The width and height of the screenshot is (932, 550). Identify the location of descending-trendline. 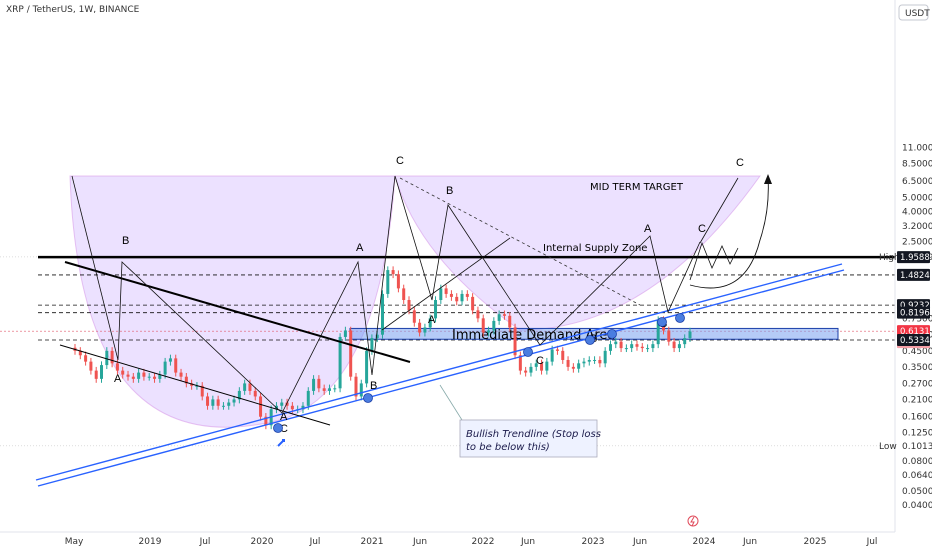
(237, 312).